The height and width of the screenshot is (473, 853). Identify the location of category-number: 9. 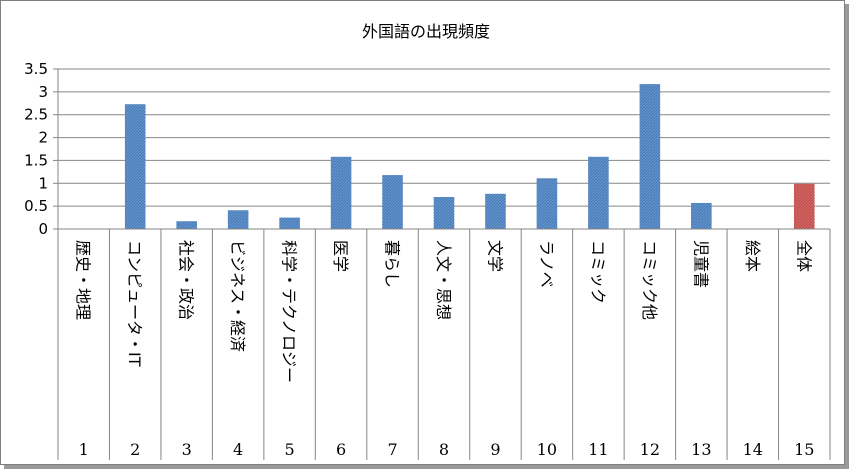
(495, 449).